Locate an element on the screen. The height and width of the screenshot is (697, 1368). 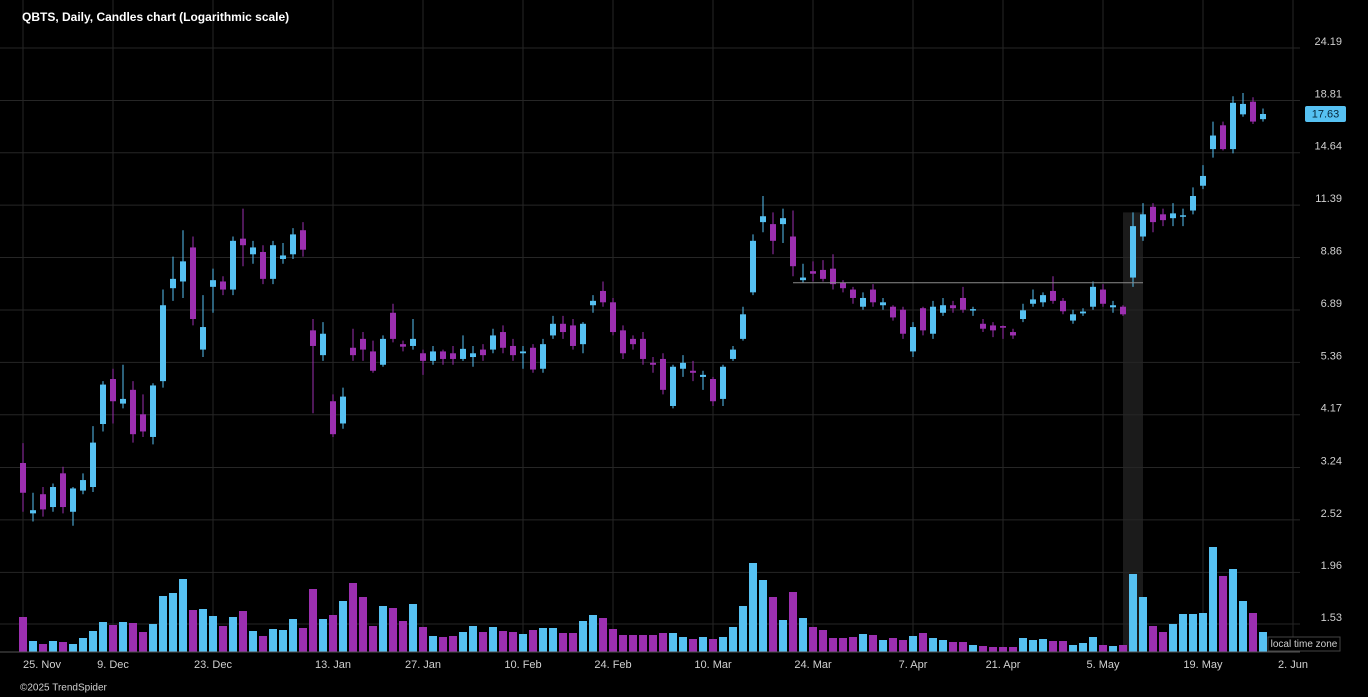
y-tick-label: 24.19 is located at coordinates (1328, 42).